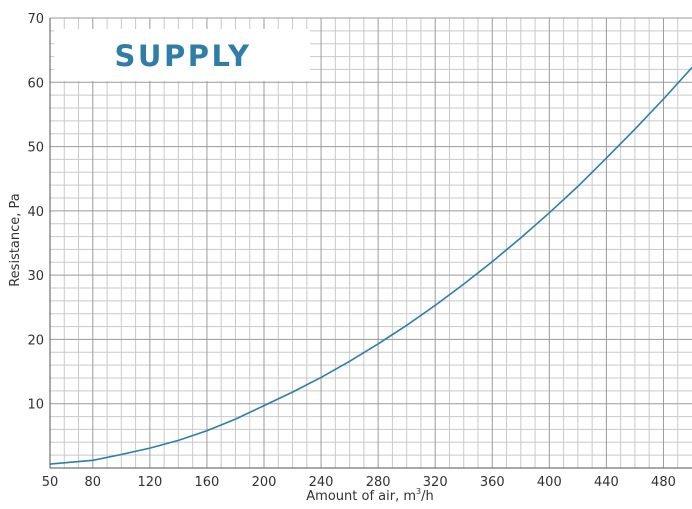 This screenshot has height=509, width=692. I want to click on x-tick-label: 280, so click(378, 482).